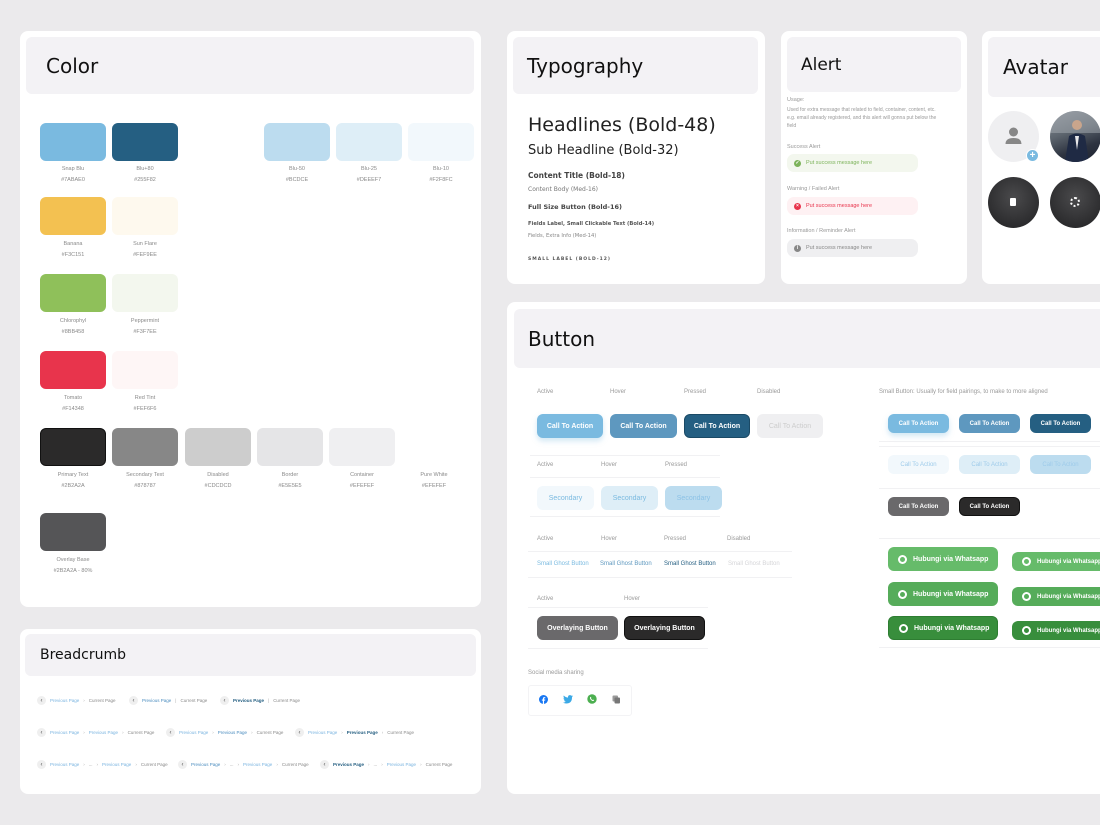  Describe the element at coordinates (1032, 155) in the screenshot. I see `add-avatar-badge: +` at that location.